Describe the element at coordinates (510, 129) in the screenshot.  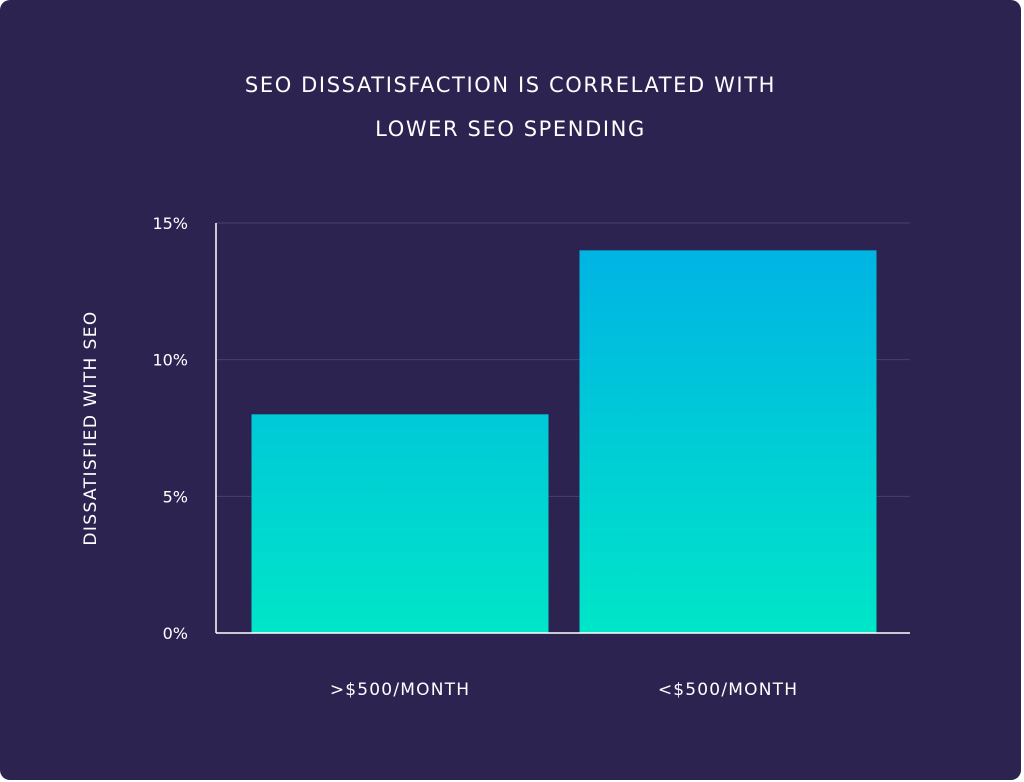
I see `chart-title-line-2: LOWER SEO SPENDING` at that location.